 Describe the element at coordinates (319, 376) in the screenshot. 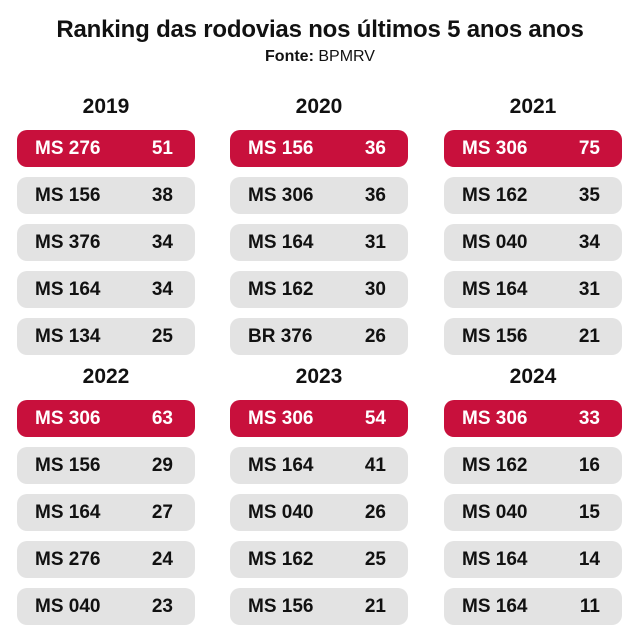

I see `year-heading: 2023` at that location.